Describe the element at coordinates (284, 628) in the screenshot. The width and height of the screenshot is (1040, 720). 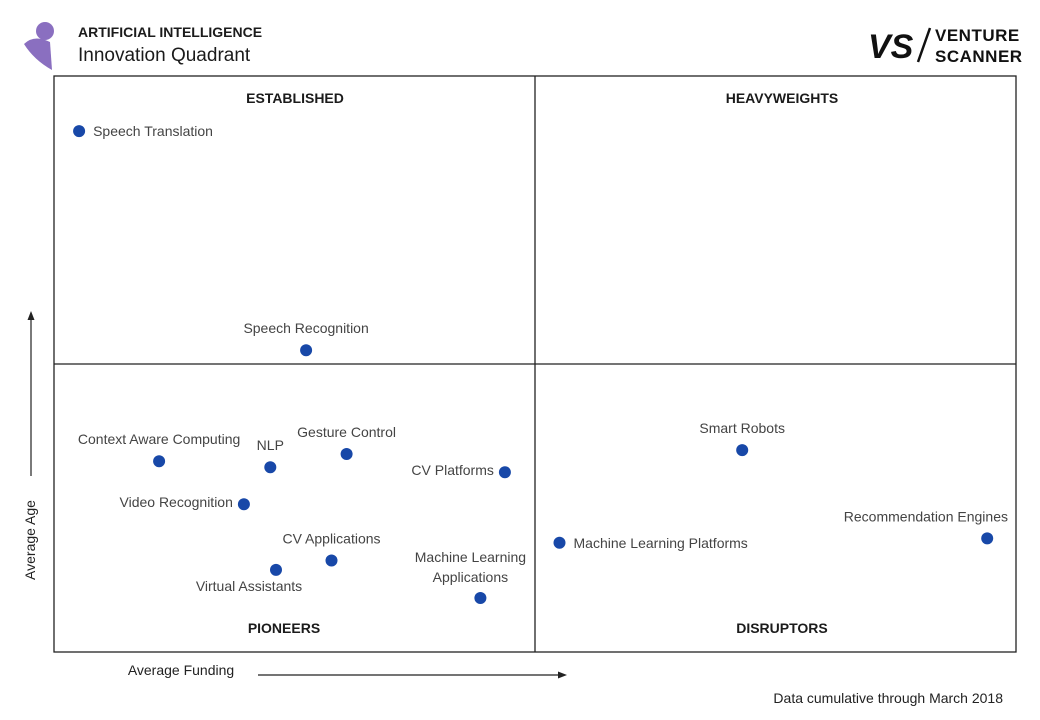
I see `quadrant-label-pioneers: PIONEERS` at that location.